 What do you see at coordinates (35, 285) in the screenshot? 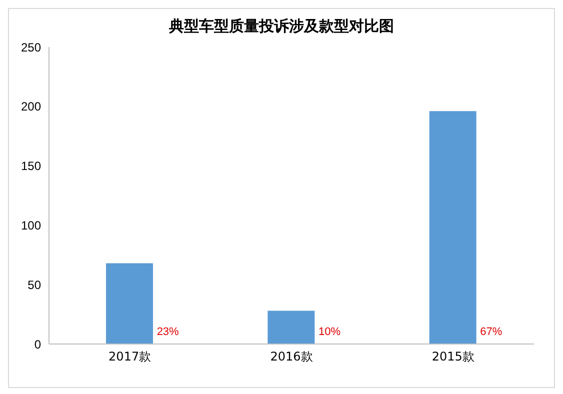
I see `y-tick-label: 50` at bounding box center [35, 285].